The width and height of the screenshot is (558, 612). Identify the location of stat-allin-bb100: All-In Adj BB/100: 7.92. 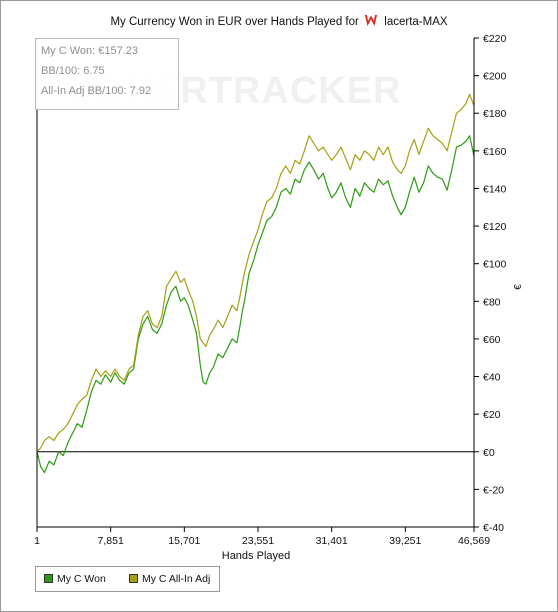
(96, 91).